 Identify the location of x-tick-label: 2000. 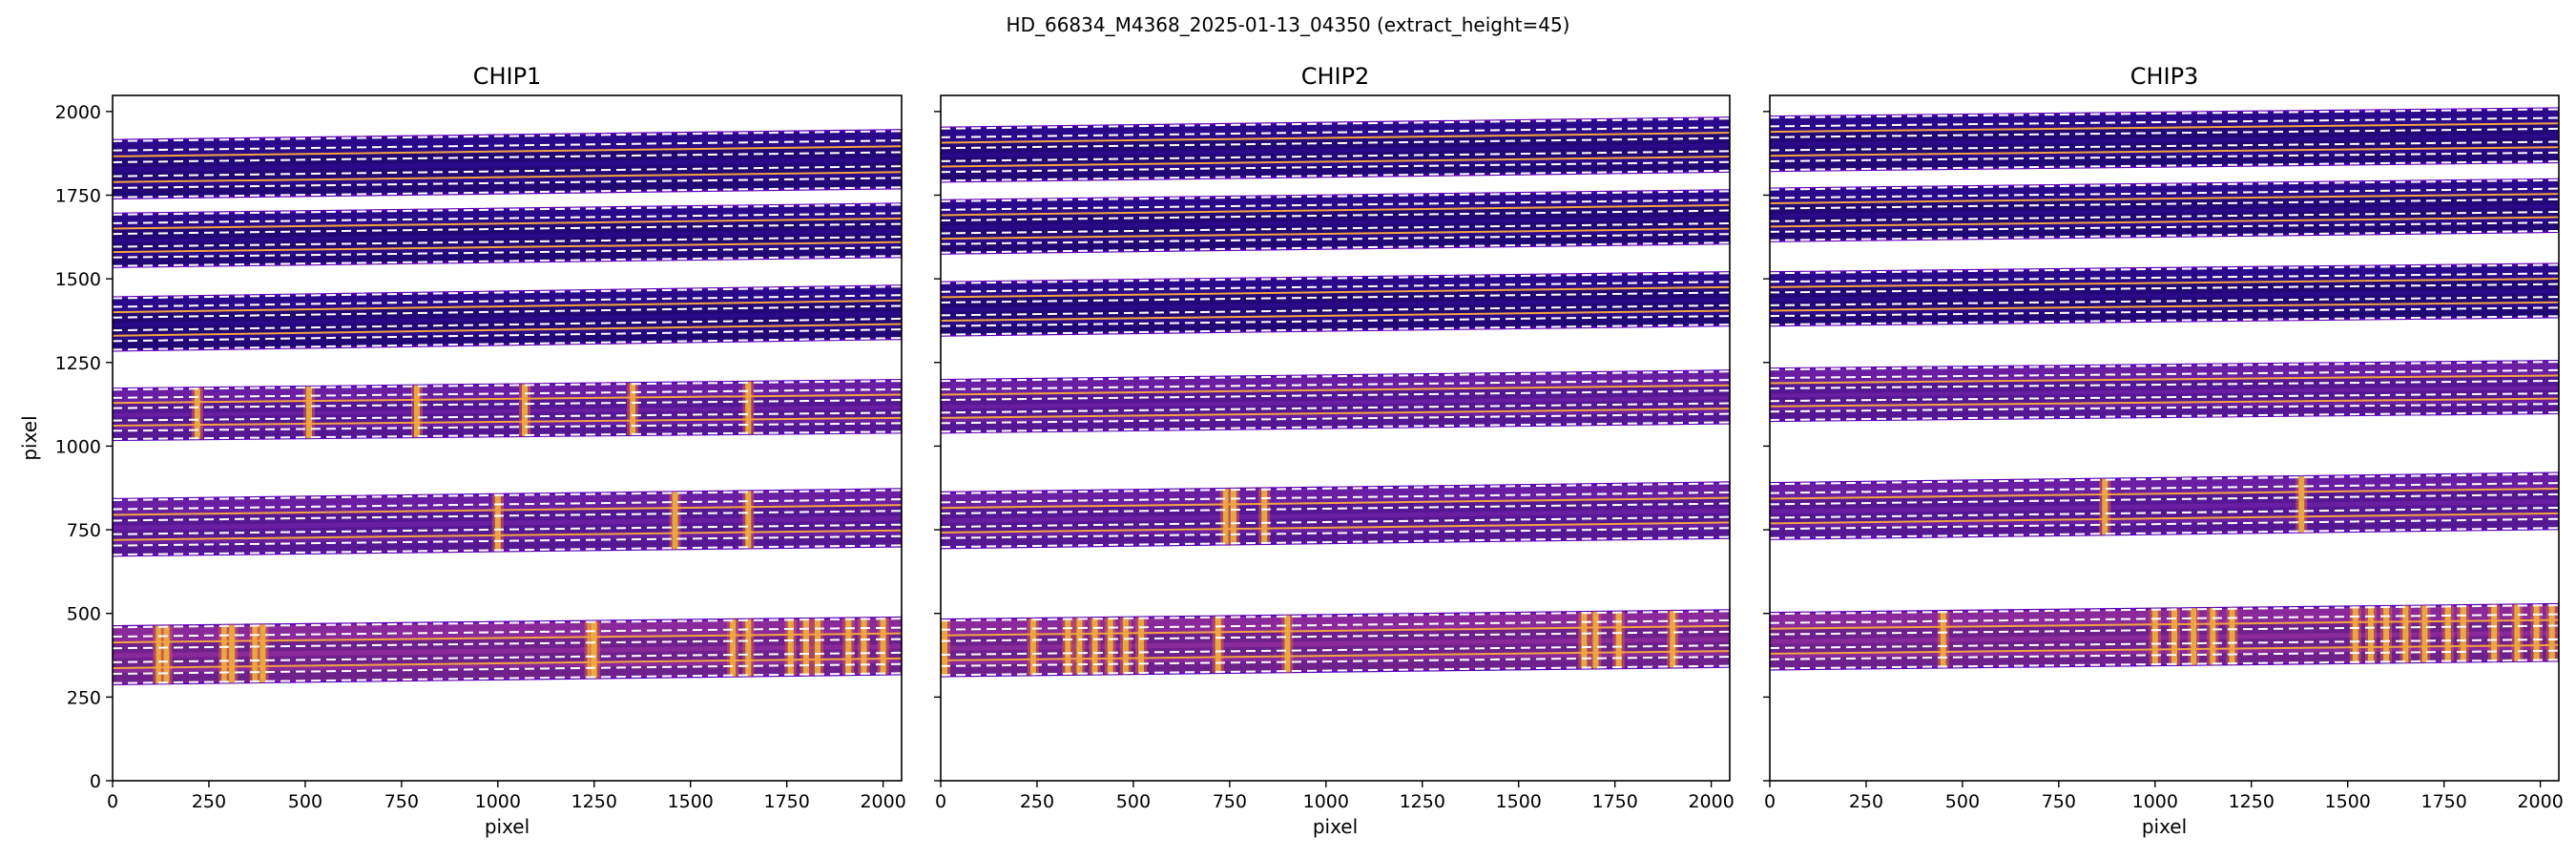
(882, 801).